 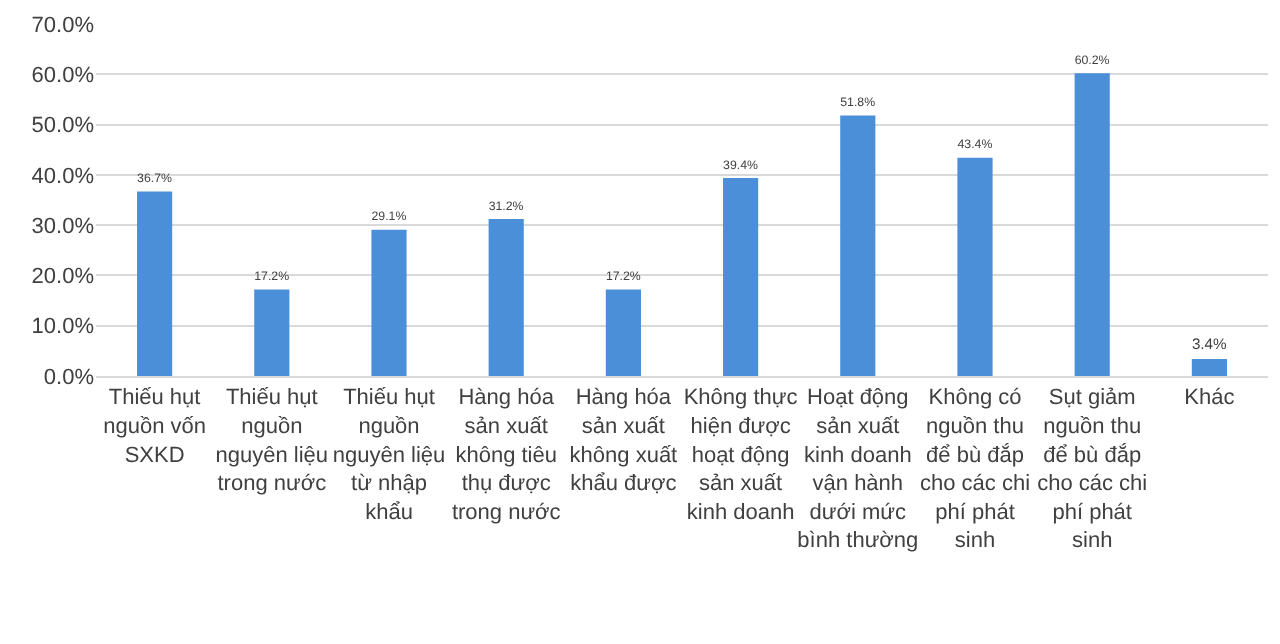 I want to click on x-tick-label: Hoạt động sản xuất kinh doanh vận hành dưới mức bình thường, so click(x=858, y=470).